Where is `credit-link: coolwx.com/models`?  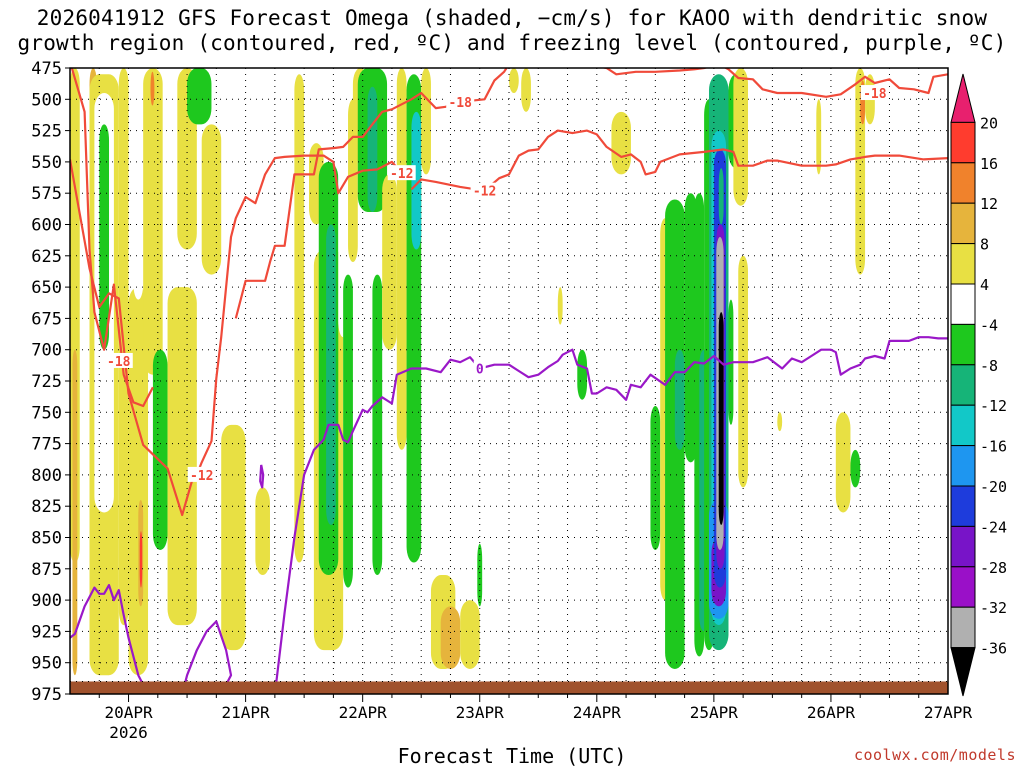
credit-link: coolwx.com/models is located at coordinates (934, 755).